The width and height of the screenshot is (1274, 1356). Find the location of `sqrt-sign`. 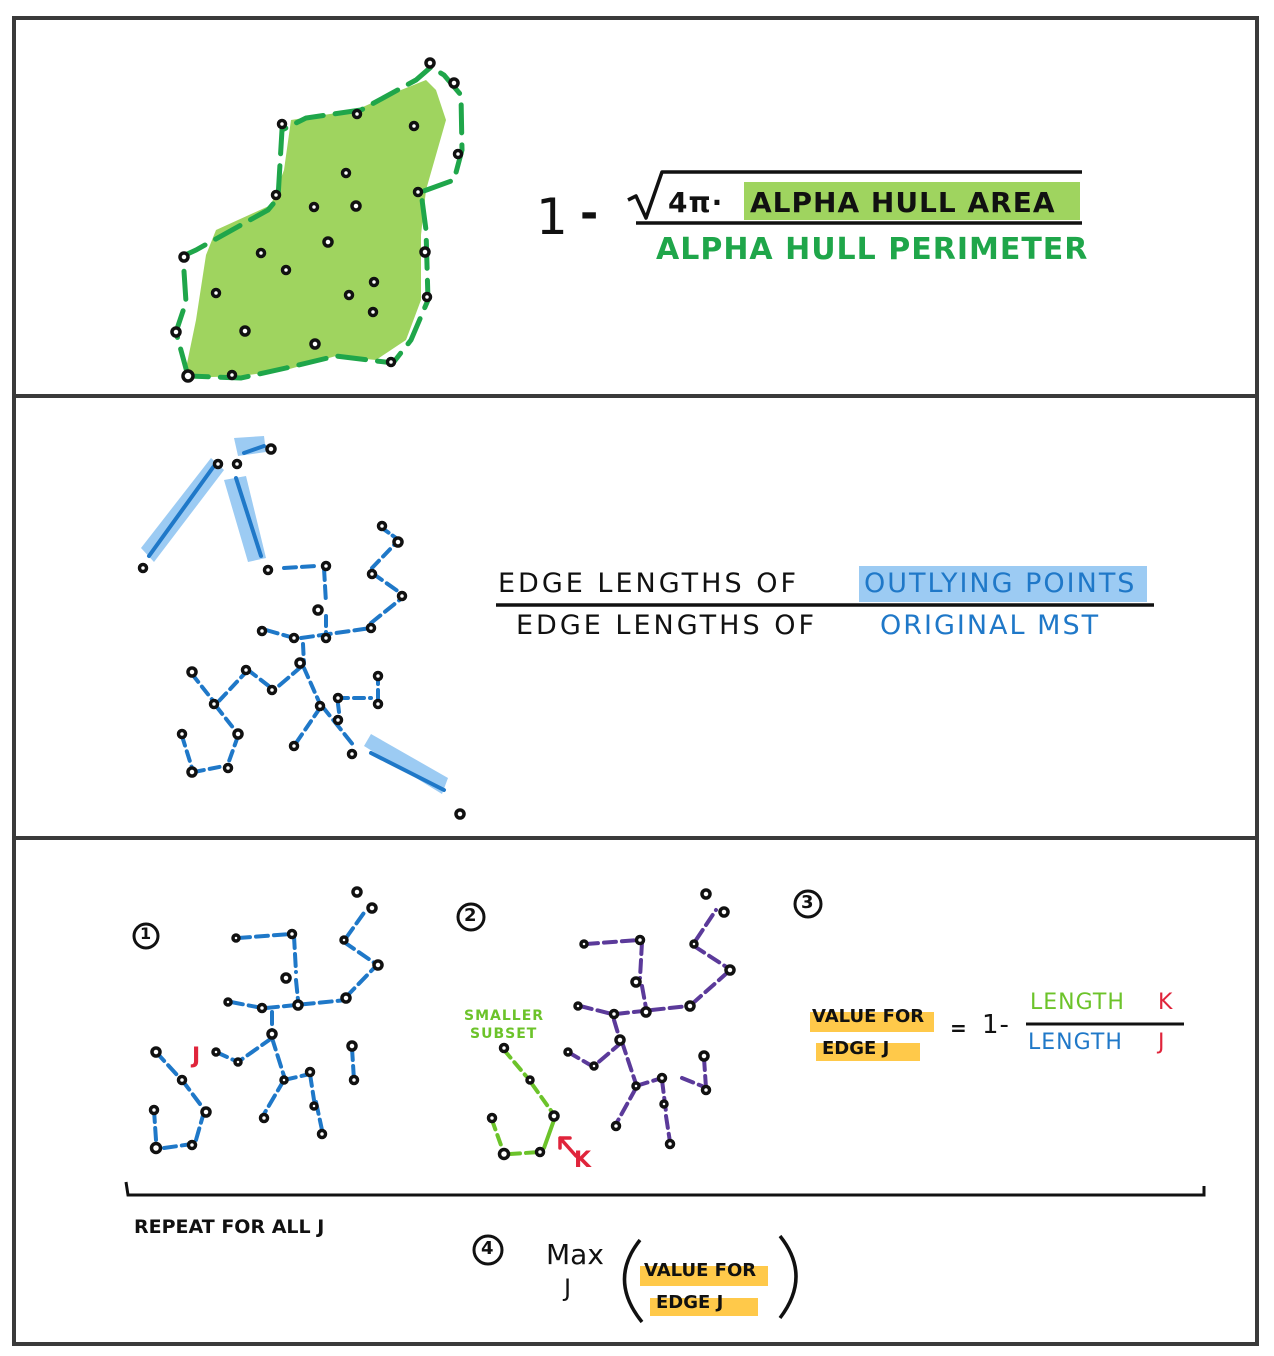

sqrt-sign is located at coordinates (854, 195).